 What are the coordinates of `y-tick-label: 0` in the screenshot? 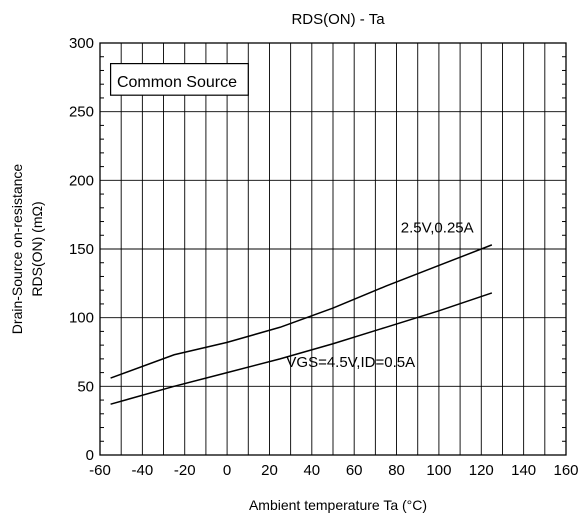 It's located at (90, 455).